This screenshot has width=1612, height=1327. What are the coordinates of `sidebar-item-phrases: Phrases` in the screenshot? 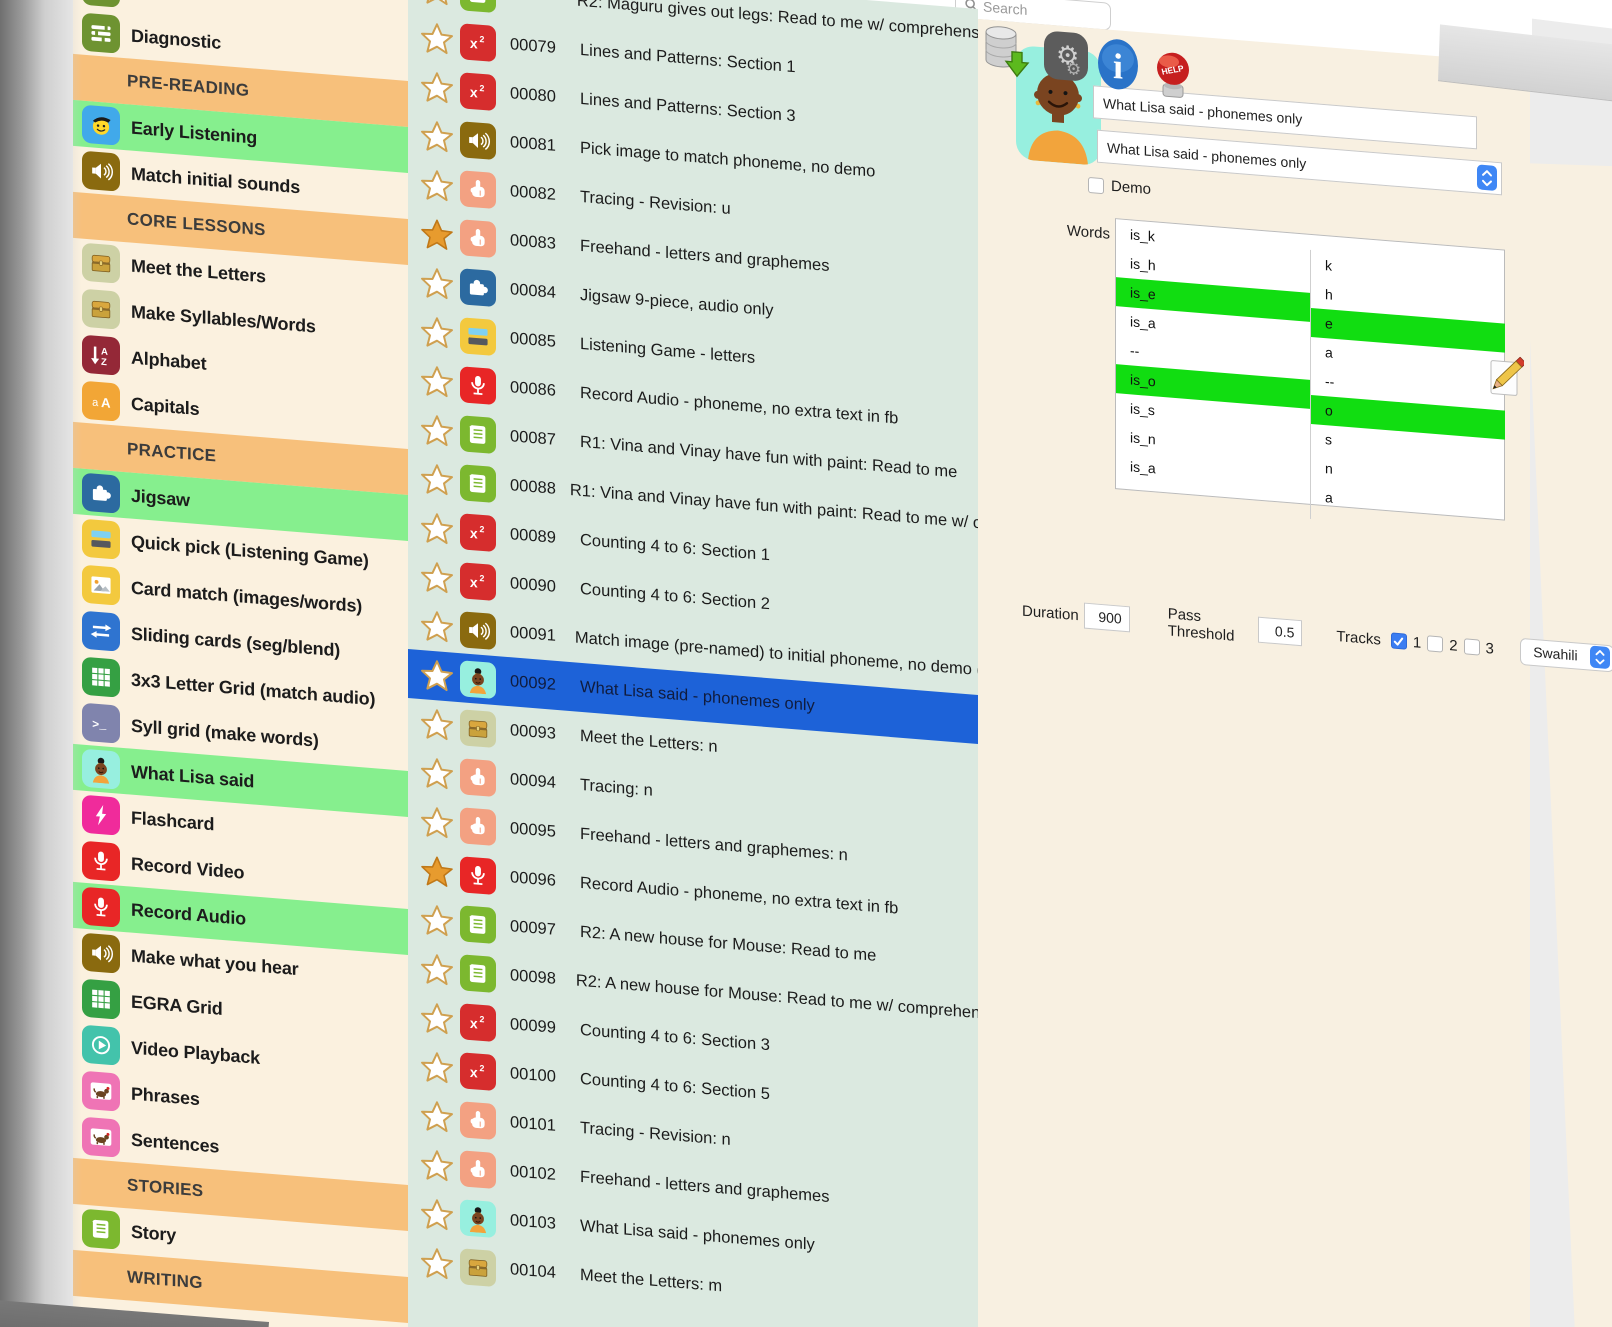 It's located at (240, 1102).